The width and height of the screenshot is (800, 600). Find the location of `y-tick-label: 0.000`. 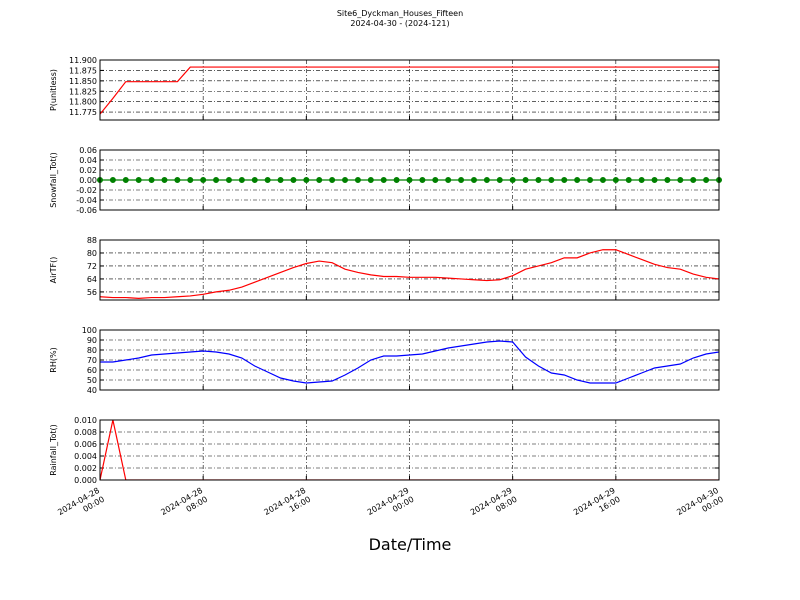

y-tick-label: 0.000 is located at coordinates (85, 480).